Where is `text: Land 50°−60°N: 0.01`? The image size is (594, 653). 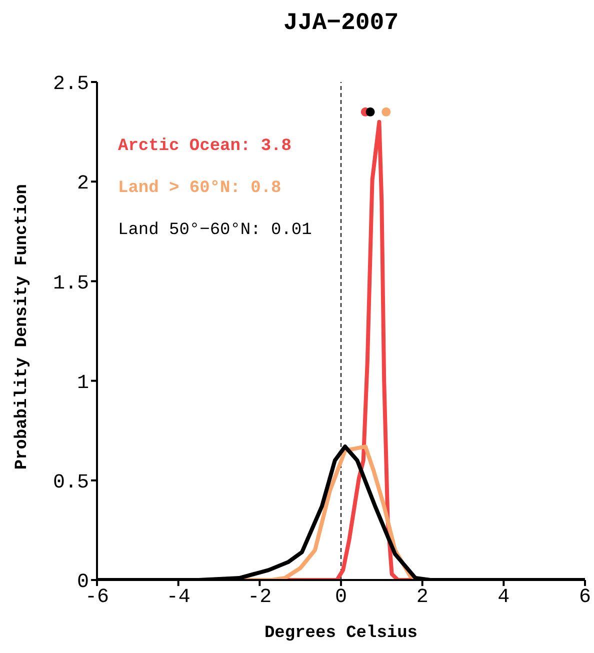 text: Land 50°−60°N: 0.01 is located at coordinates (215, 231).